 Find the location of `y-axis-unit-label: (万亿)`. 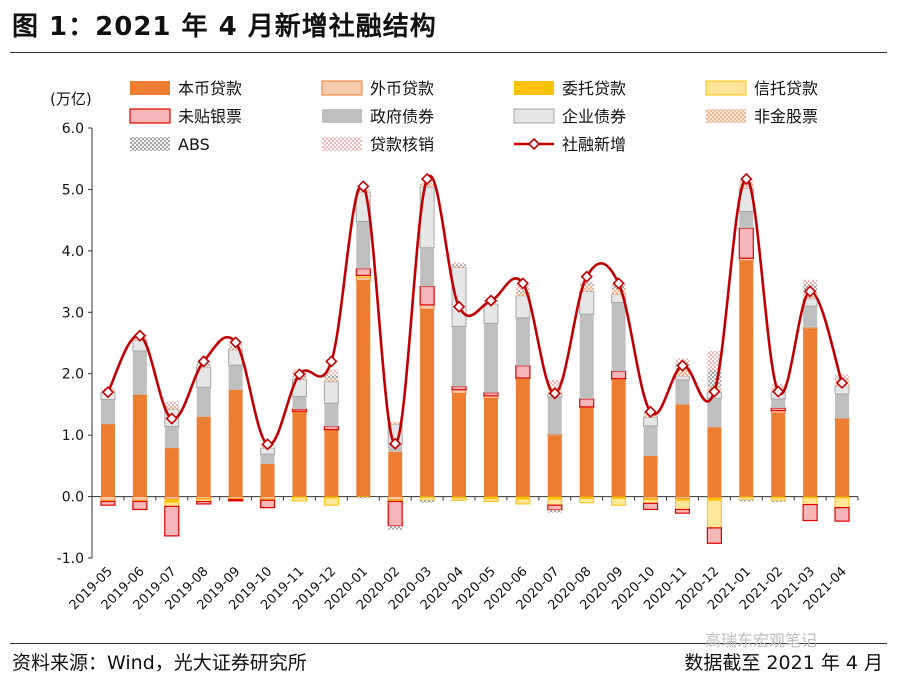

y-axis-unit-label: (万亿) is located at coordinates (71, 99).